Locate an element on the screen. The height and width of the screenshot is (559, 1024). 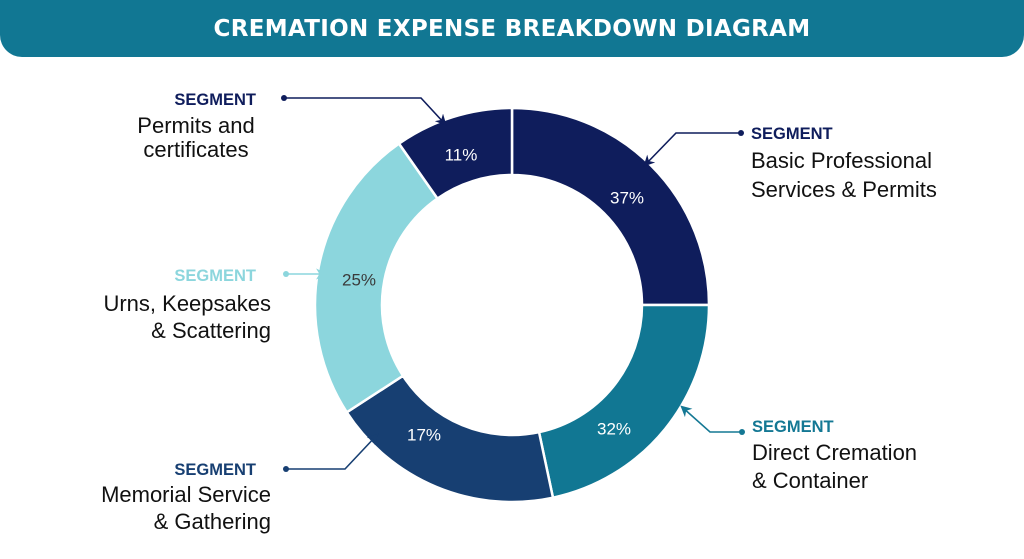
segment-name-label: Urns, Keepsakes is located at coordinates (187, 303).